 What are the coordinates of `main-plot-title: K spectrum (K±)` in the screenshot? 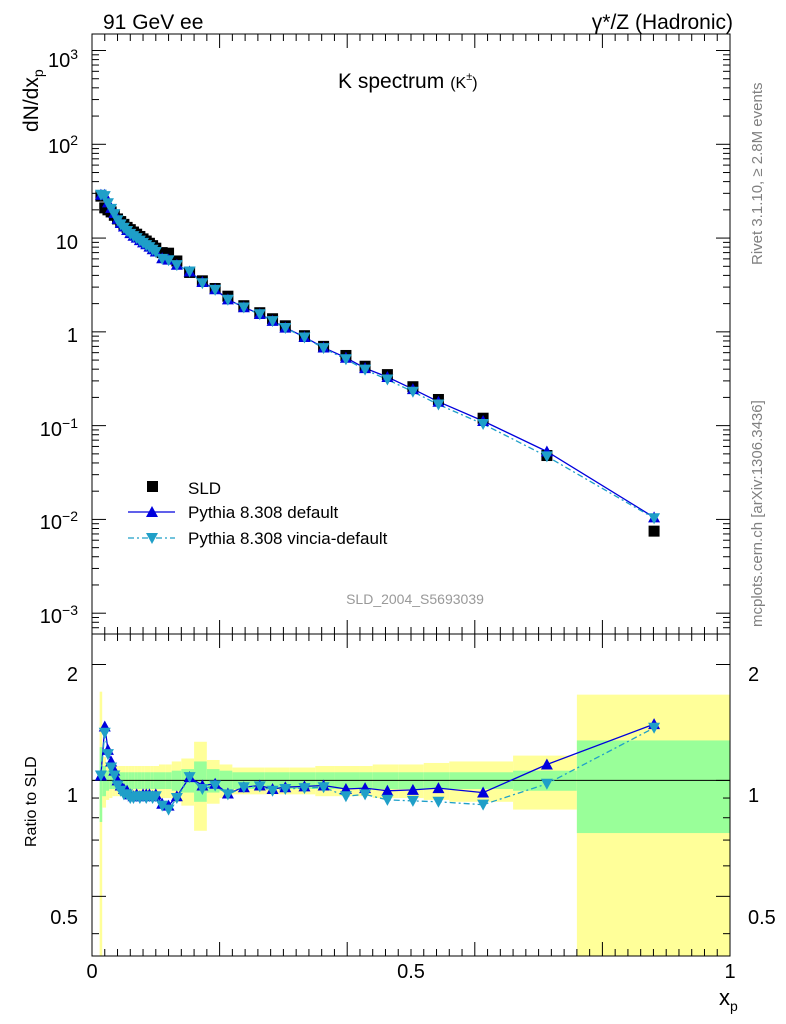 It's located at (408, 81).